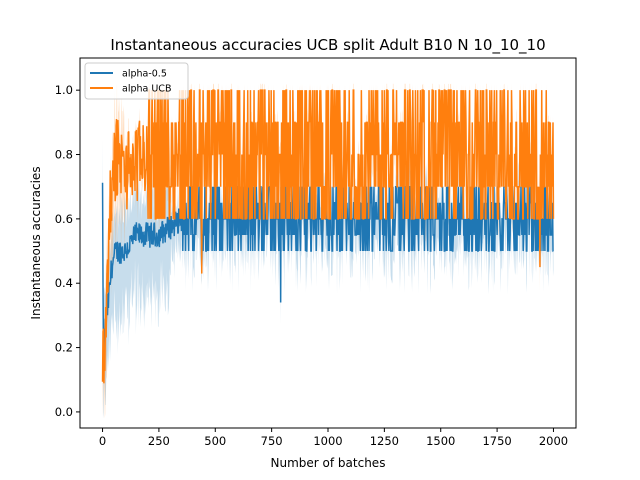 This screenshot has height=480, width=640. I want to click on y-tick-label: 0.6, so click(64, 219).